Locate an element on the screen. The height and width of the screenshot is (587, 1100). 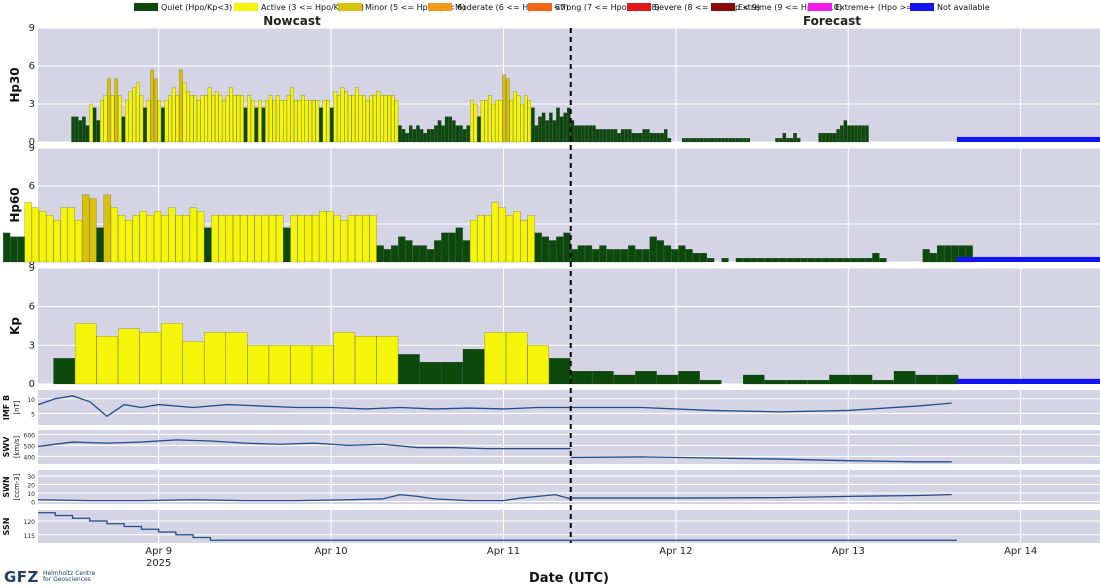
y-tick-label: 9 is located at coordinates (32, 268).